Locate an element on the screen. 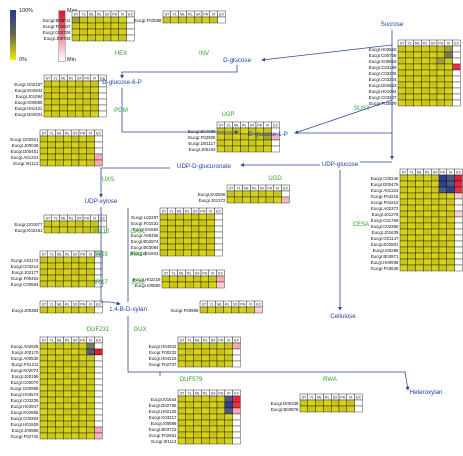  expression-gradient-bar is located at coordinates (13, 35).